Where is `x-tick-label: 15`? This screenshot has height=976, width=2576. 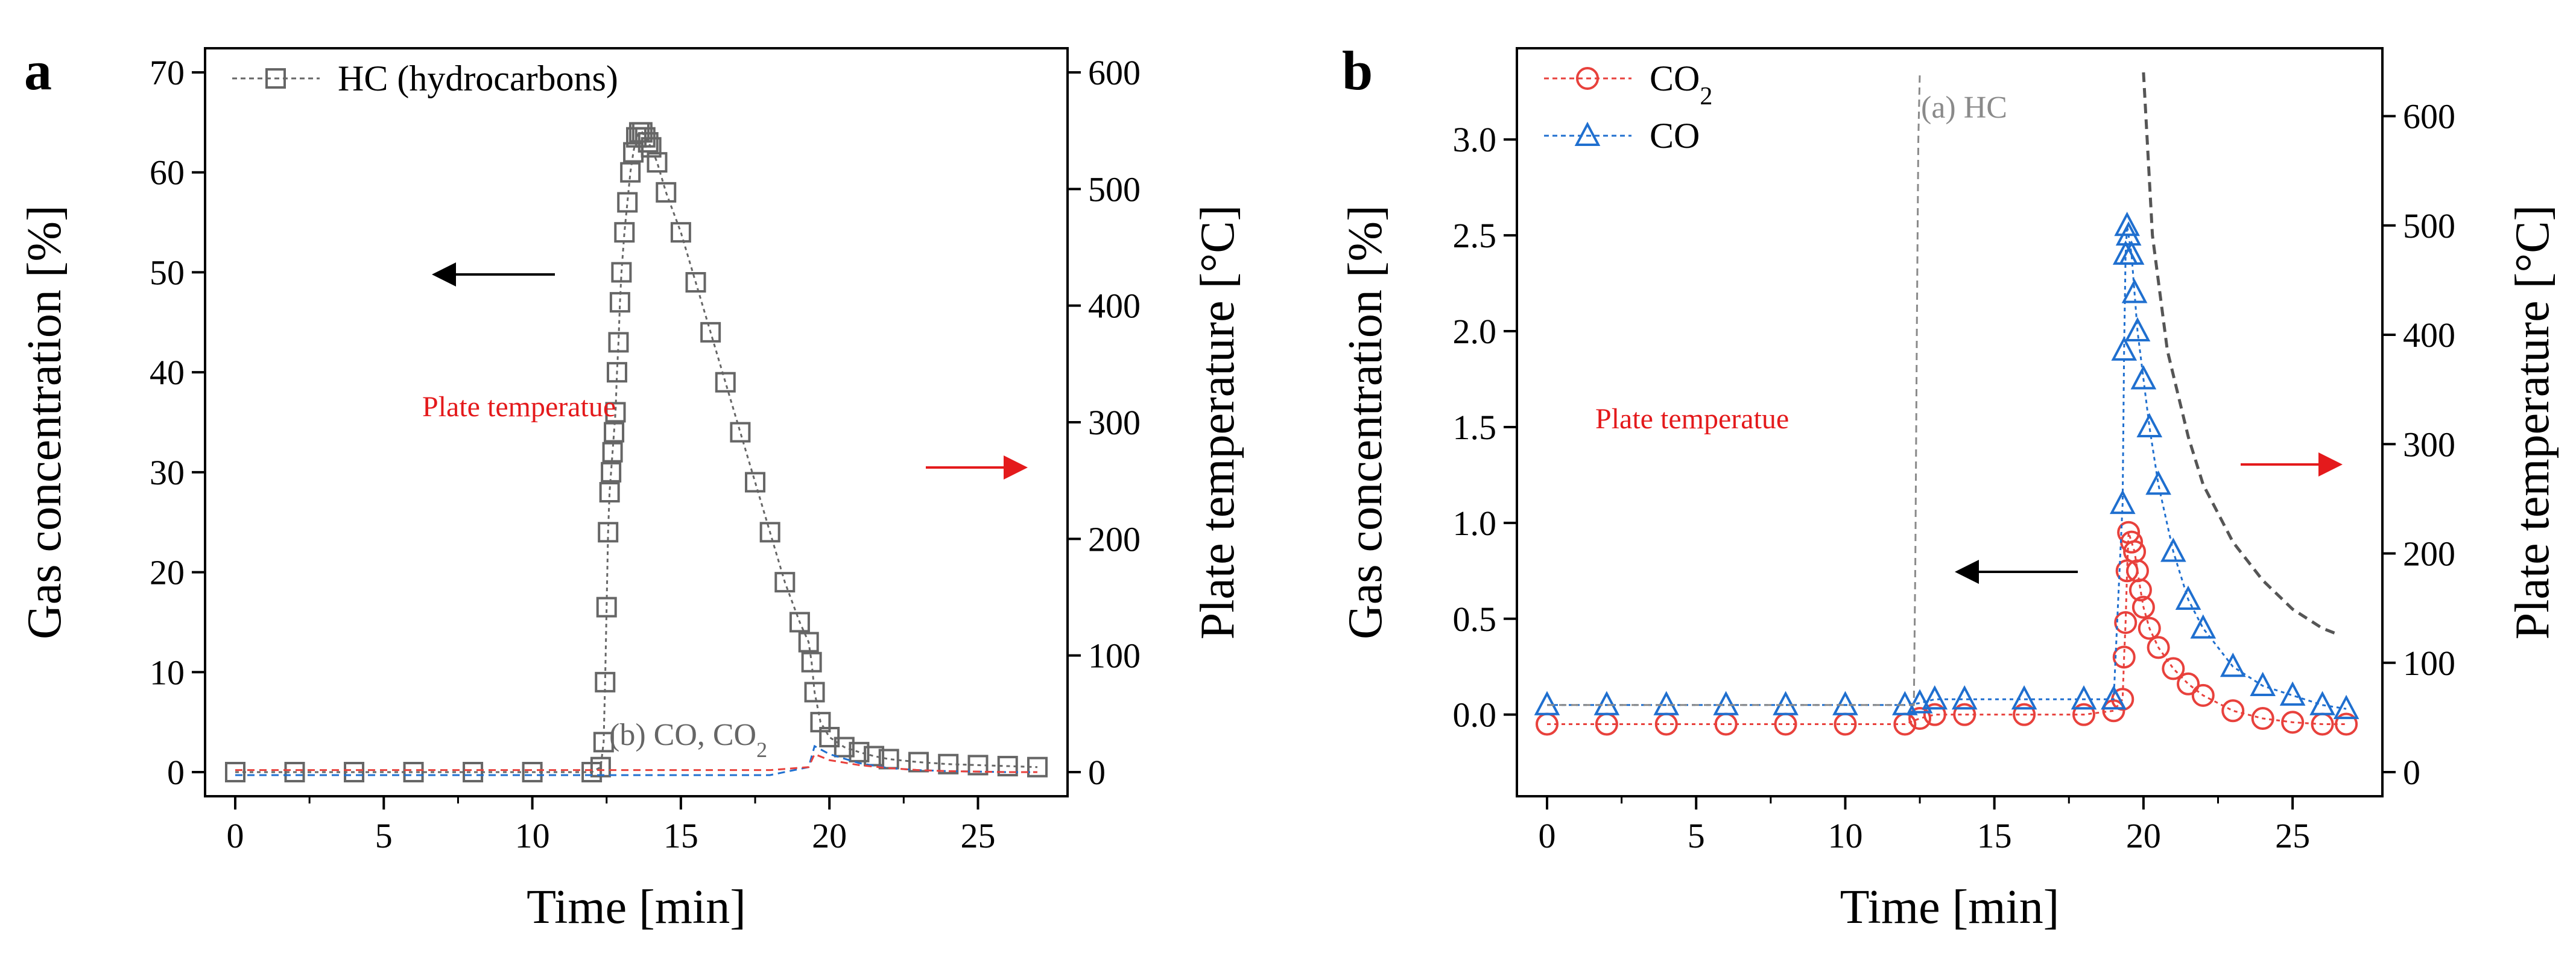 x-tick-label: 15 is located at coordinates (1994, 836).